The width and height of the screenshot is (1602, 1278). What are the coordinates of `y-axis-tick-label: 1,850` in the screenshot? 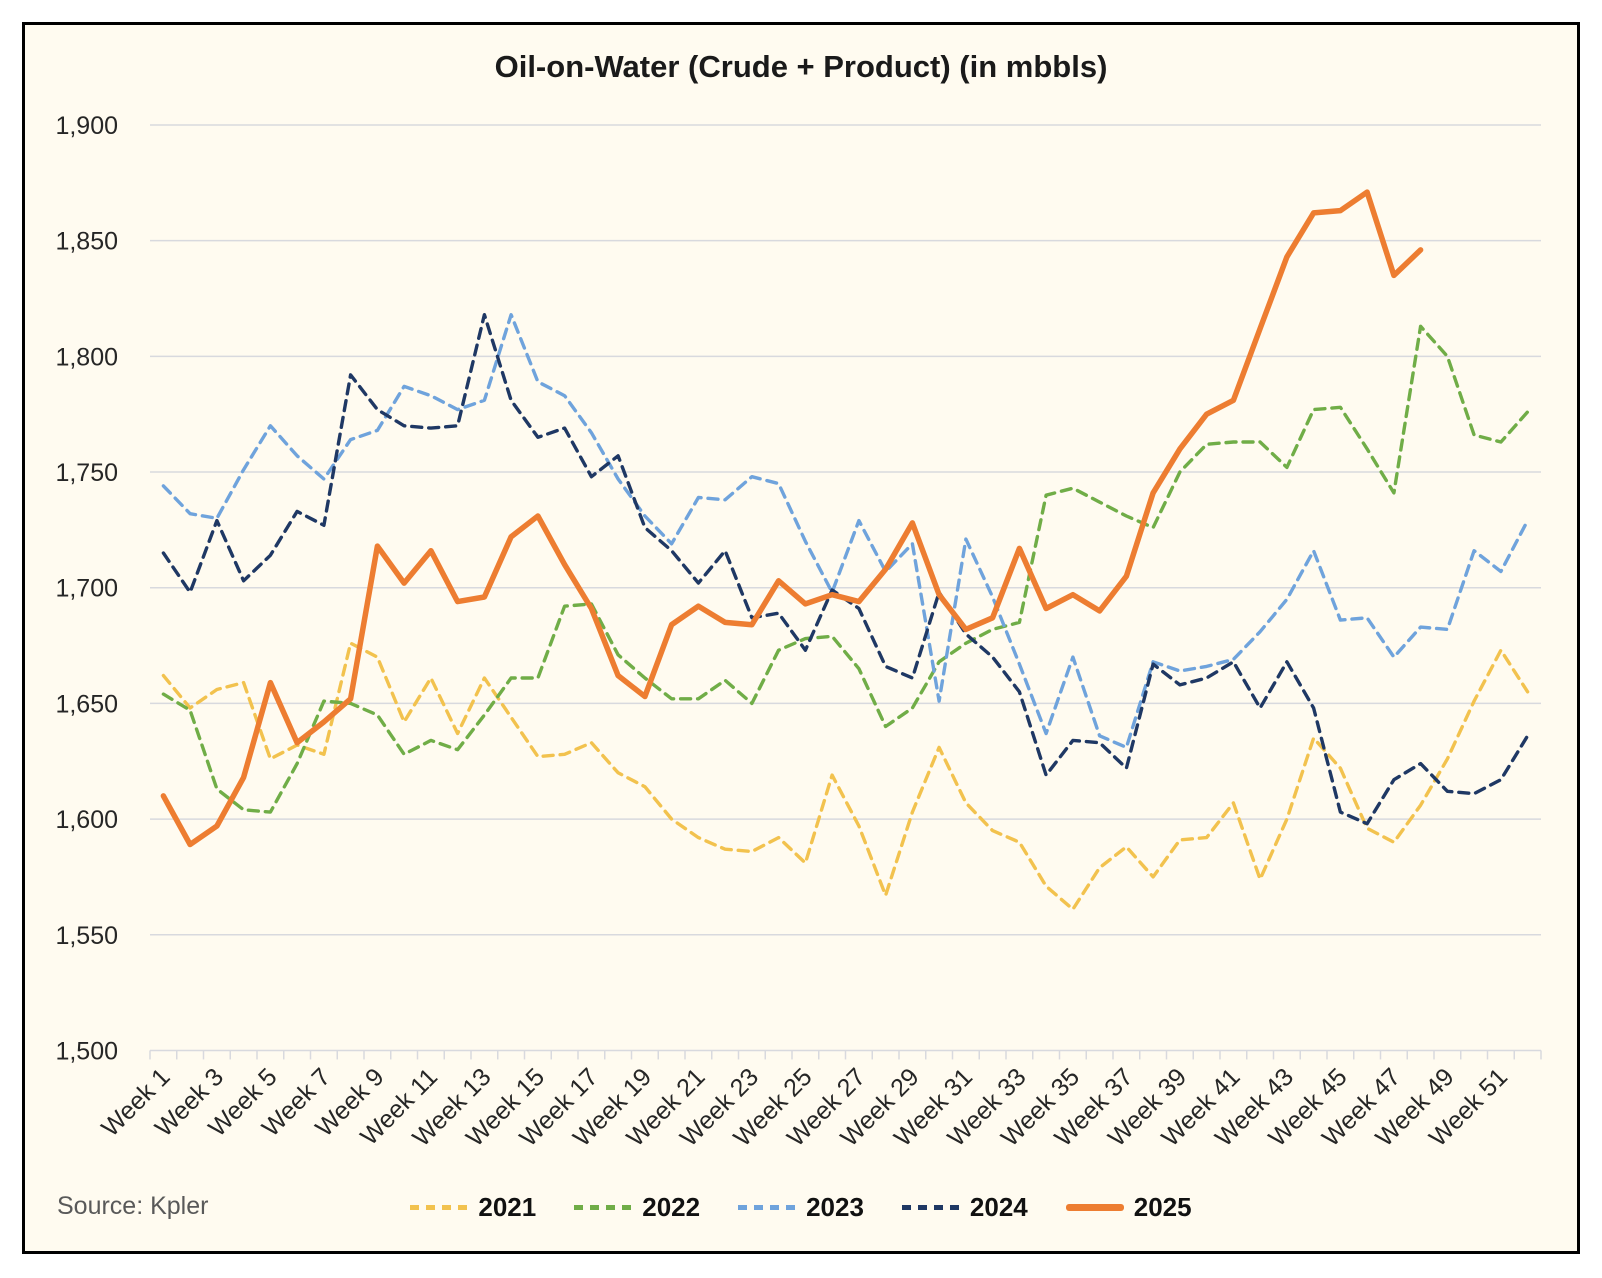 It's located at (86, 242).